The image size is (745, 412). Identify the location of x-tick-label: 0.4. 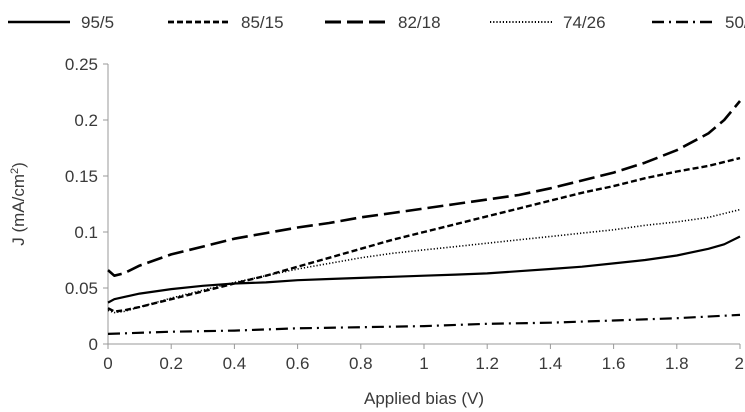
(235, 363).